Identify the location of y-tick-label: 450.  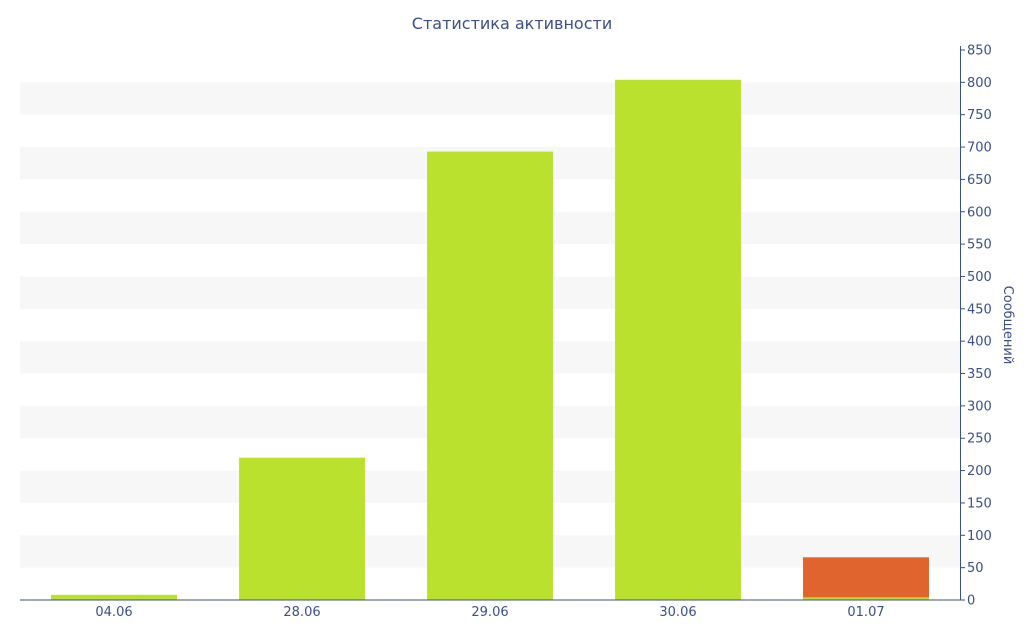
(979, 309).